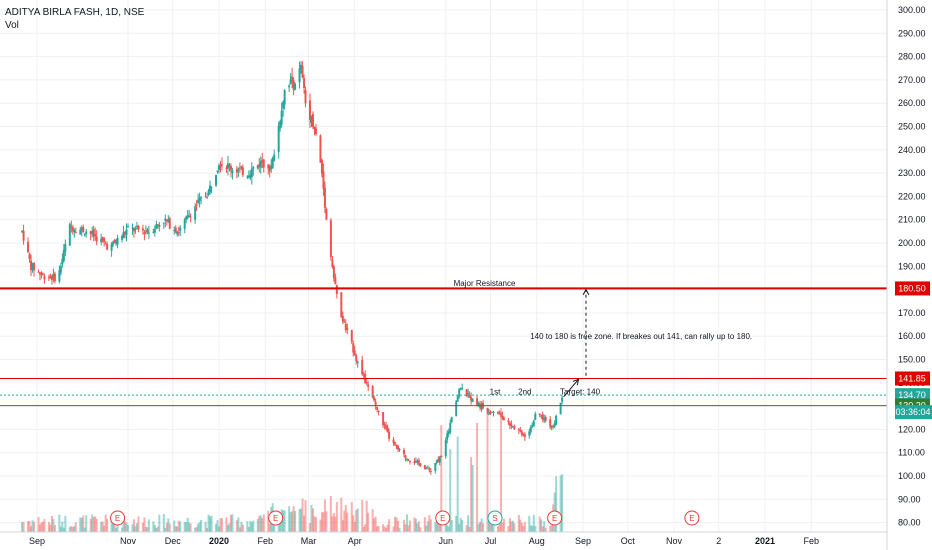  Describe the element at coordinates (37, 541) in the screenshot. I see `time-tick-label: Sep` at that location.